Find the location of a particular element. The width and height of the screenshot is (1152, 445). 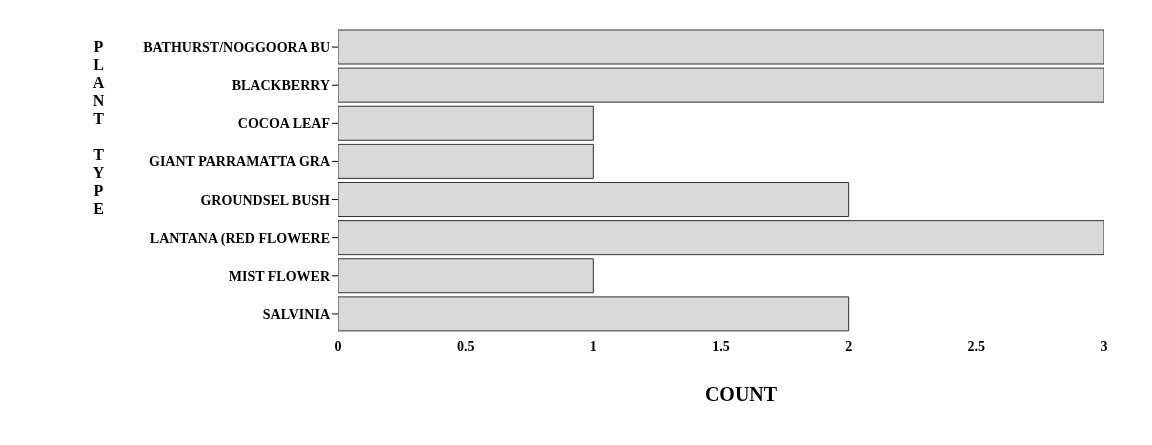

y-tick-label: BATHURST/NOGGOORA BU is located at coordinates (236, 48).